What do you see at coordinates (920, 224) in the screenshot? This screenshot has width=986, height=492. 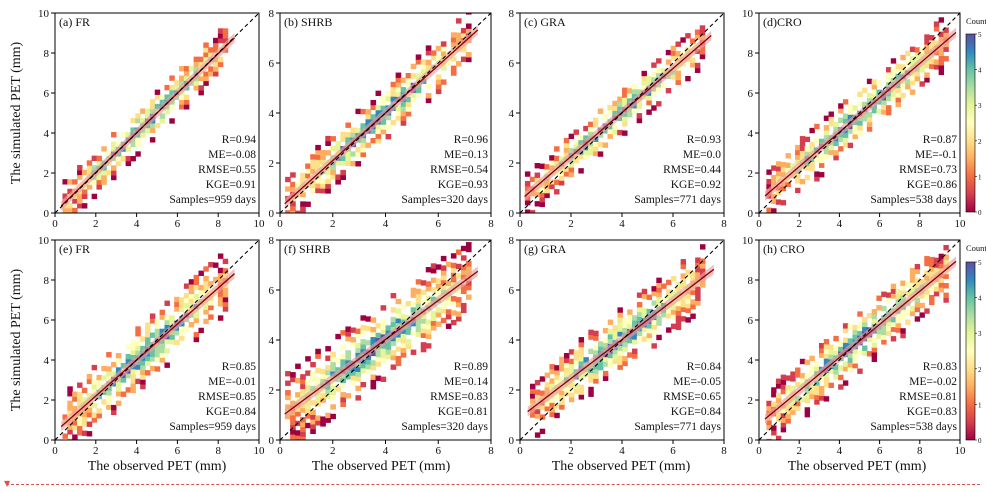 I see `x-tick-label: 8` at bounding box center [920, 224].